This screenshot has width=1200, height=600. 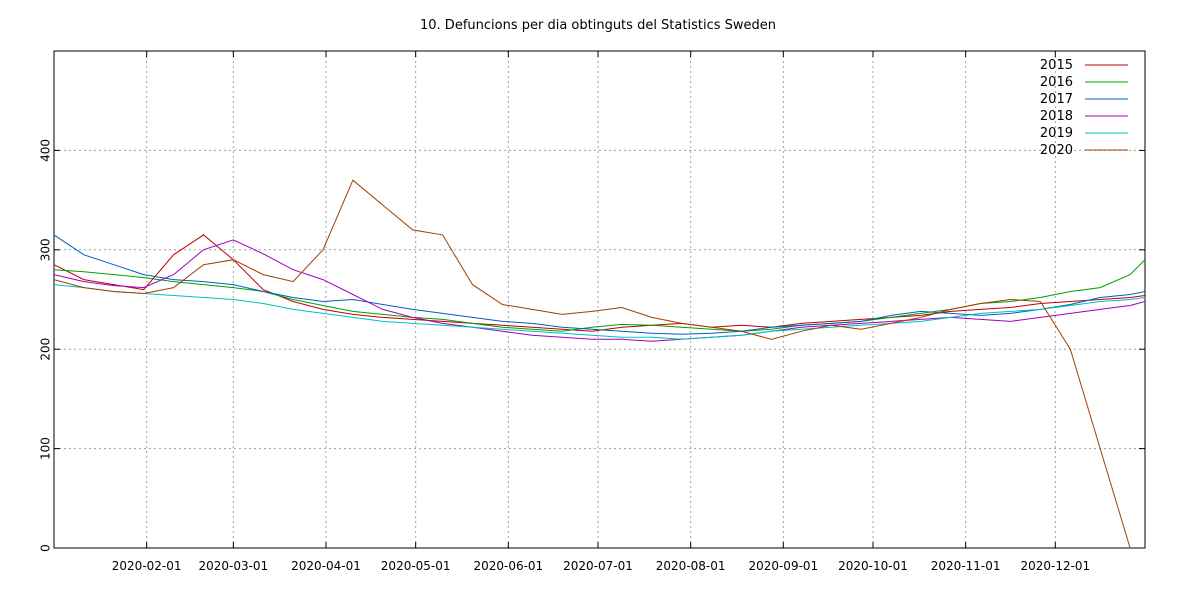 I want to click on legend-label: 2020, so click(x=1056, y=150).